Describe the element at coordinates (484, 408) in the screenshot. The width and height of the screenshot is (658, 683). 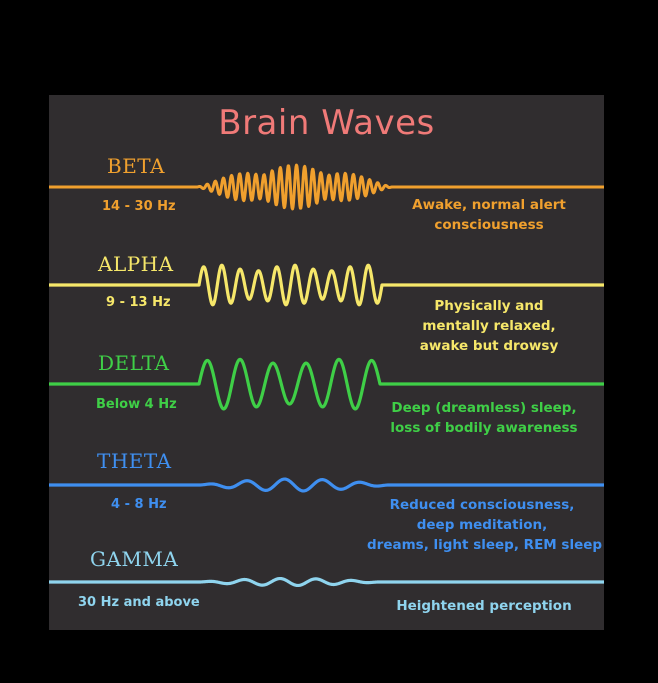
I see `delta-description-line: Deep (dreamless) sleep,` at that location.